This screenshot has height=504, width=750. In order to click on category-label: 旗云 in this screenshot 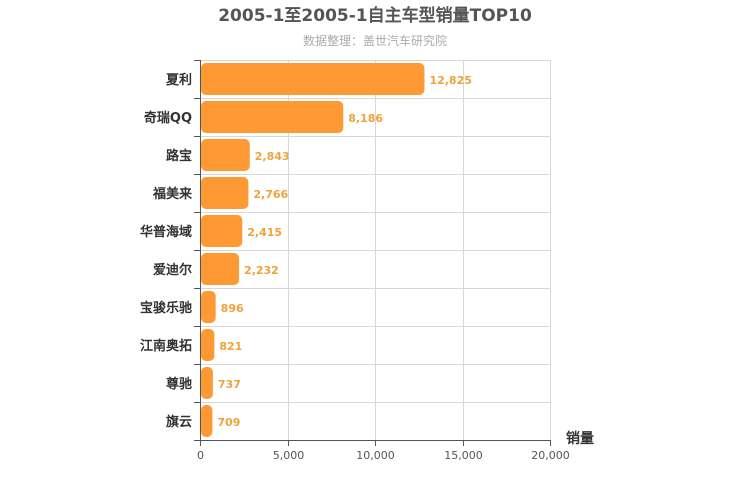, I will do `click(179, 422)`.